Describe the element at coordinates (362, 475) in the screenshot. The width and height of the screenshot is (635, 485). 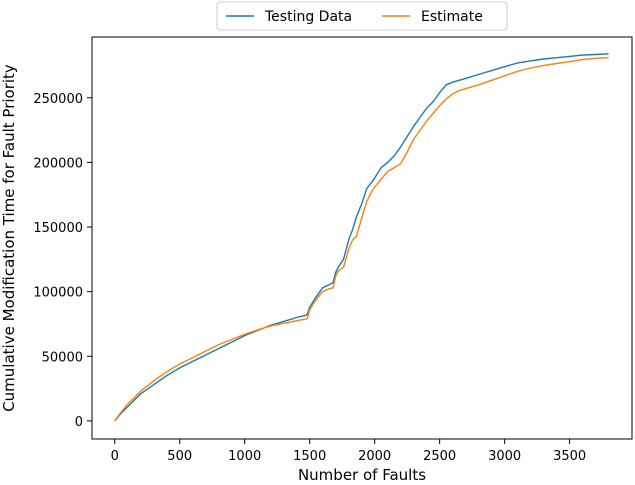
I see `x-axis-label: Number of Faults` at that location.